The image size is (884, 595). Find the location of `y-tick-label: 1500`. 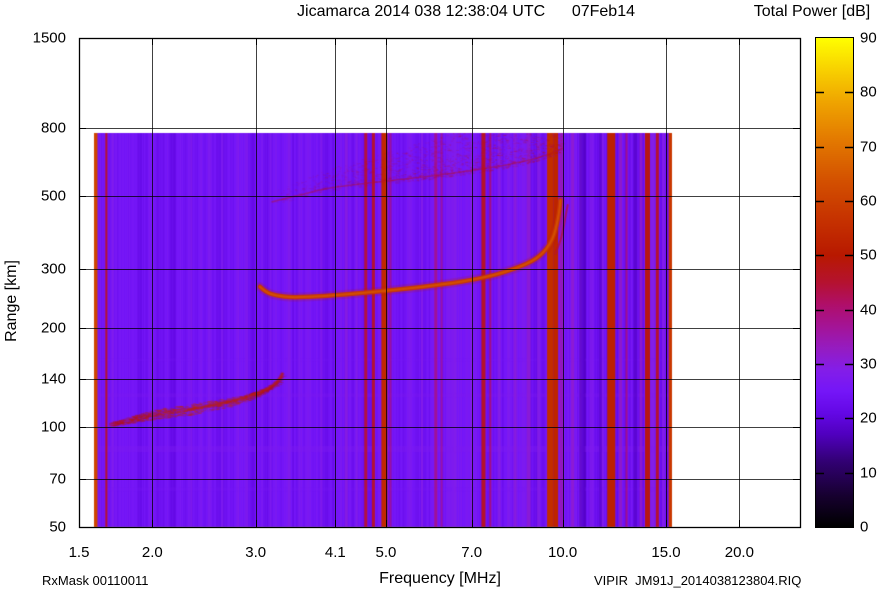

y-tick-label: 1500 is located at coordinates (49, 38).